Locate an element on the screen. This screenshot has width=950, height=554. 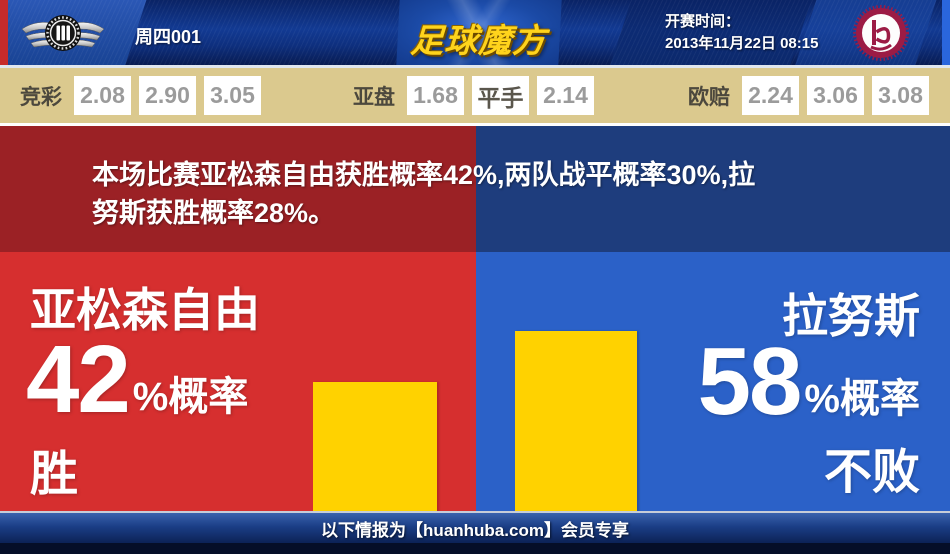
right-blue-stripe is located at coordinates (946, 32).